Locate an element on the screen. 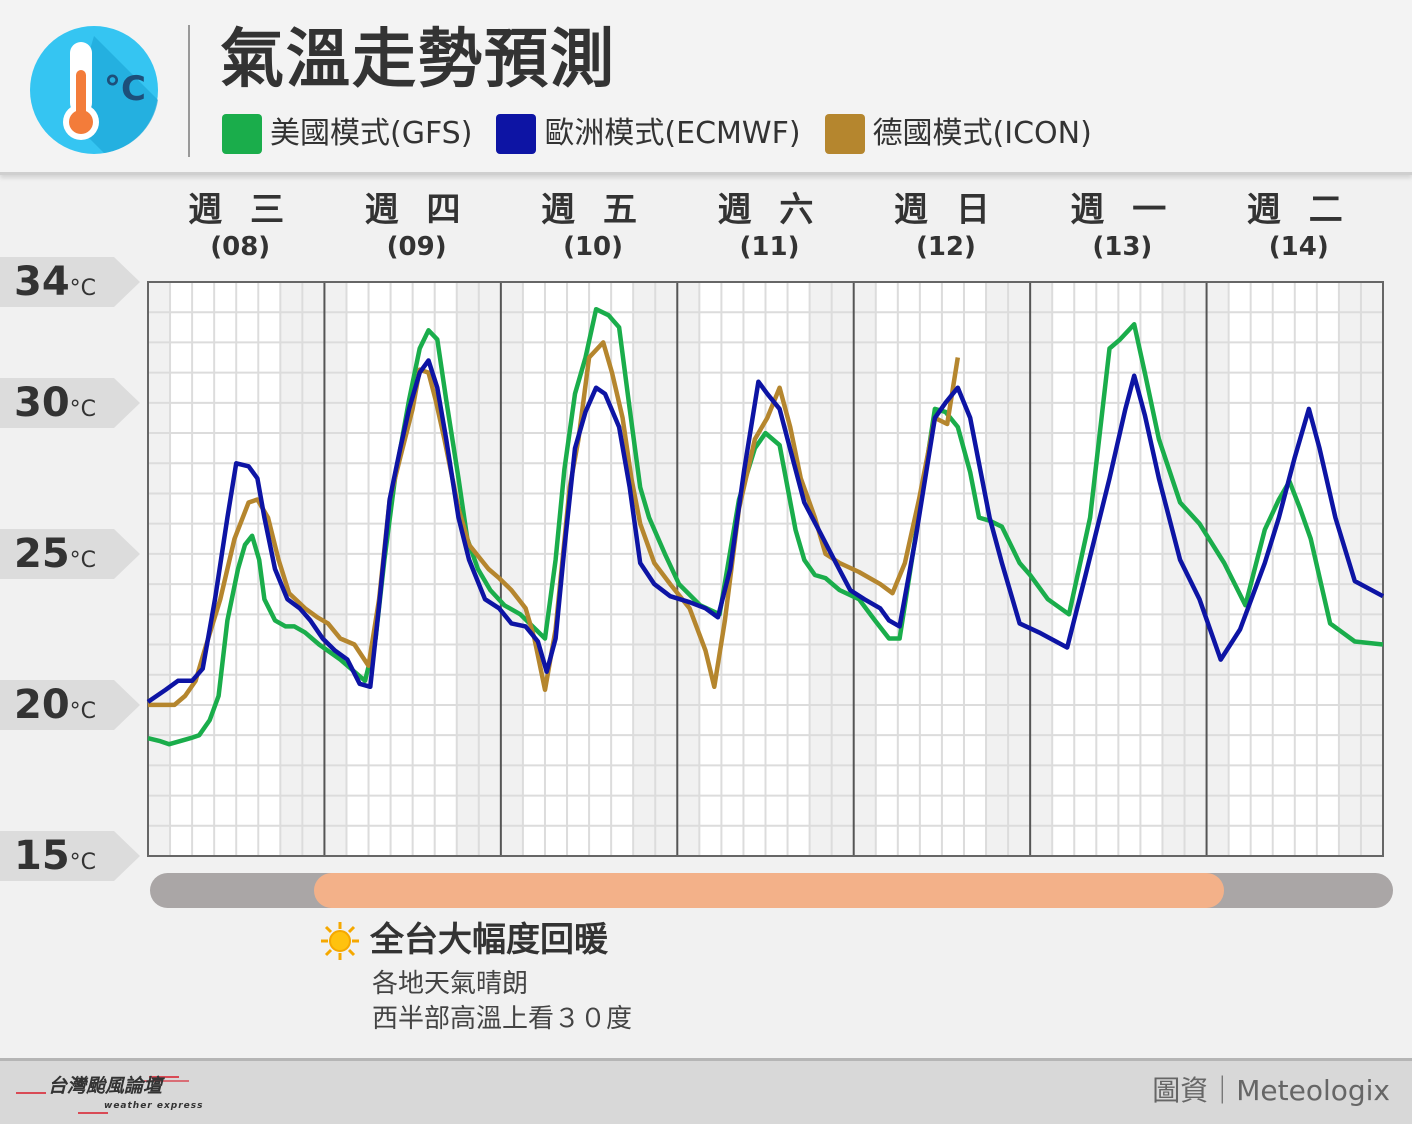 This screenshot has width=1412, height=1124. y-tick-value: 15°C is located at coordinates (55, 856).